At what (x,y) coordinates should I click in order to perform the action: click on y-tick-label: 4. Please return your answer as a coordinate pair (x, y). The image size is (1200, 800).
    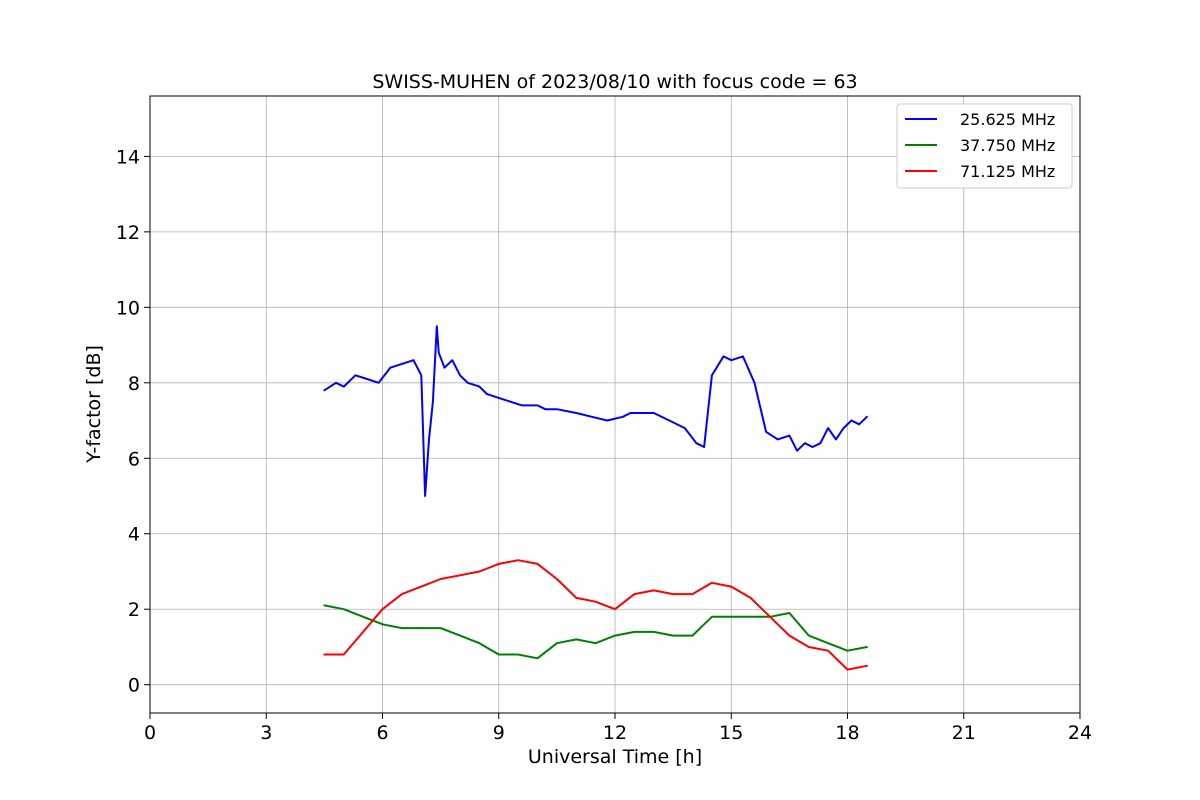
    Looking at the image, I should click on (134, 535).